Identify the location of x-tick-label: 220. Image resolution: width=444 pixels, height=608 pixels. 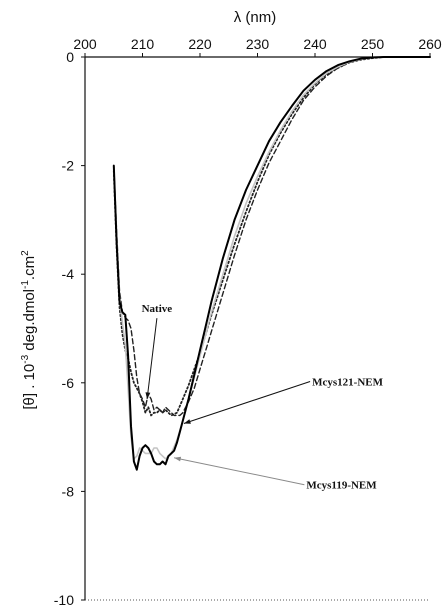
(200, 44).